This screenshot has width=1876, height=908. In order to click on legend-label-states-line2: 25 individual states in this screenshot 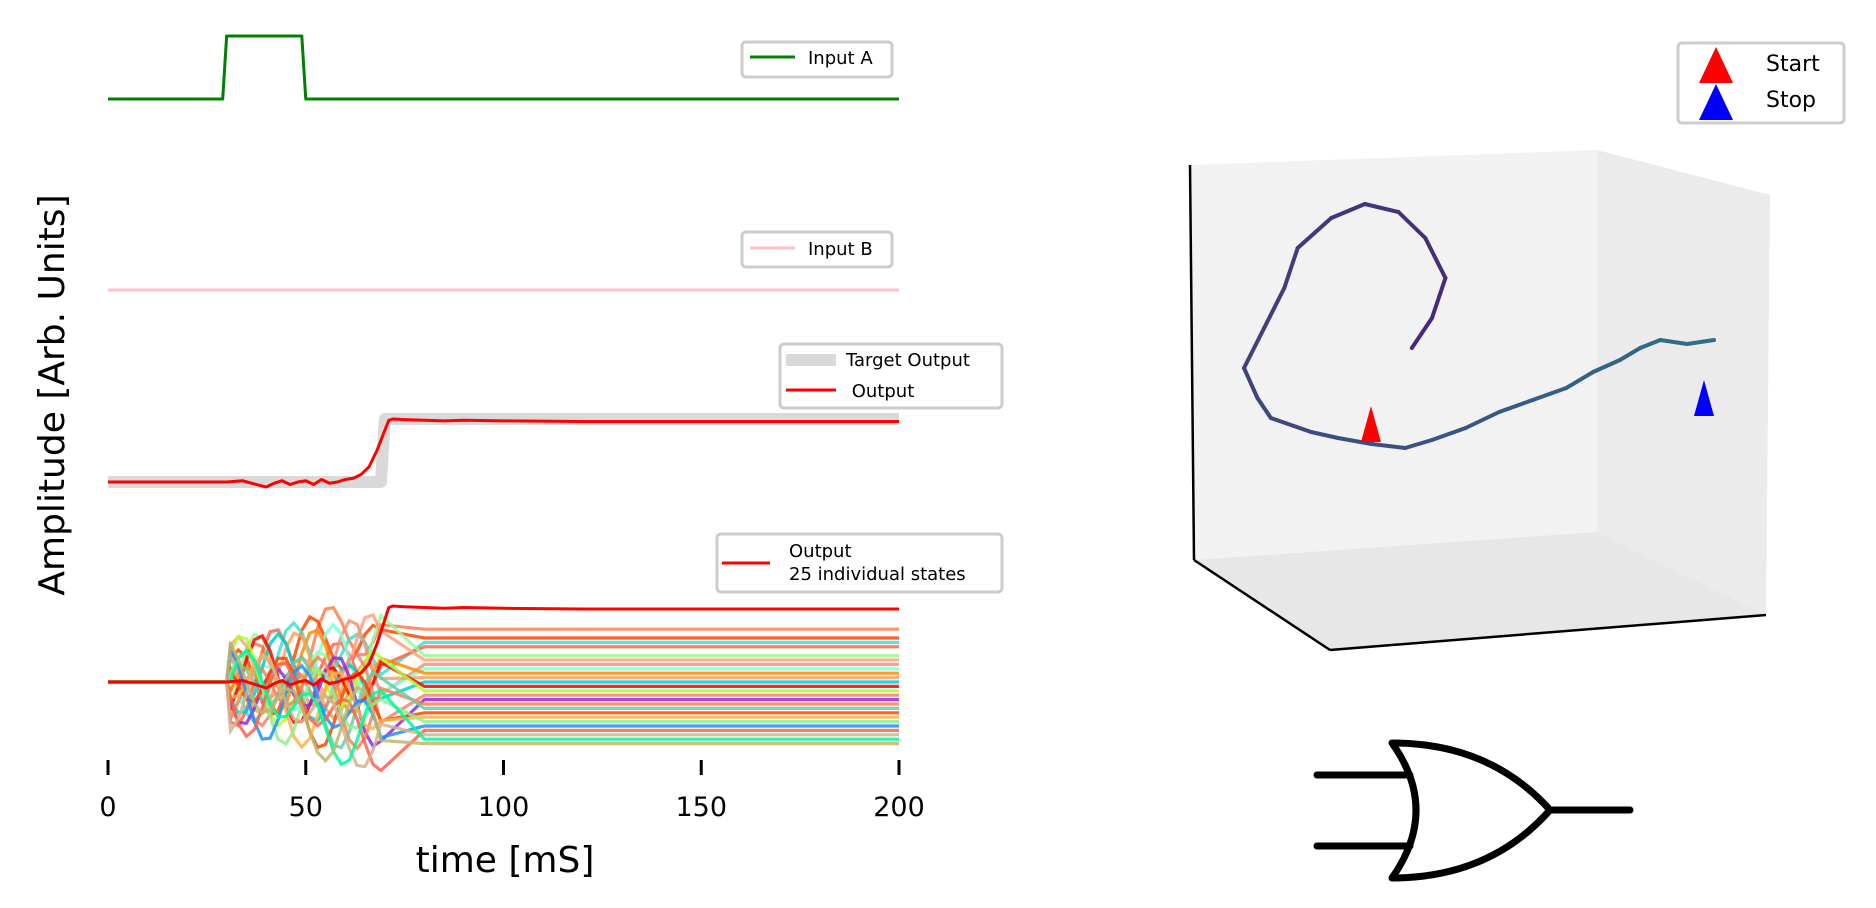, I will do `click(877, 574)`.